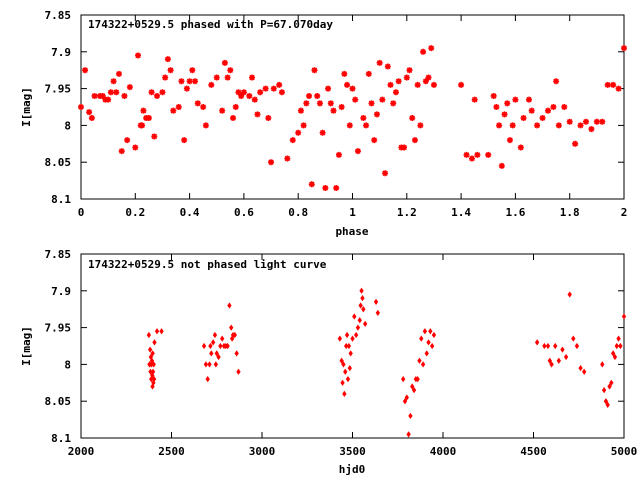 The width and height of the screenshot is (640, 484). Describe the element at coordinates (407, 212) in the screenshot. I see `x-tick-label: 1.2` at that location.